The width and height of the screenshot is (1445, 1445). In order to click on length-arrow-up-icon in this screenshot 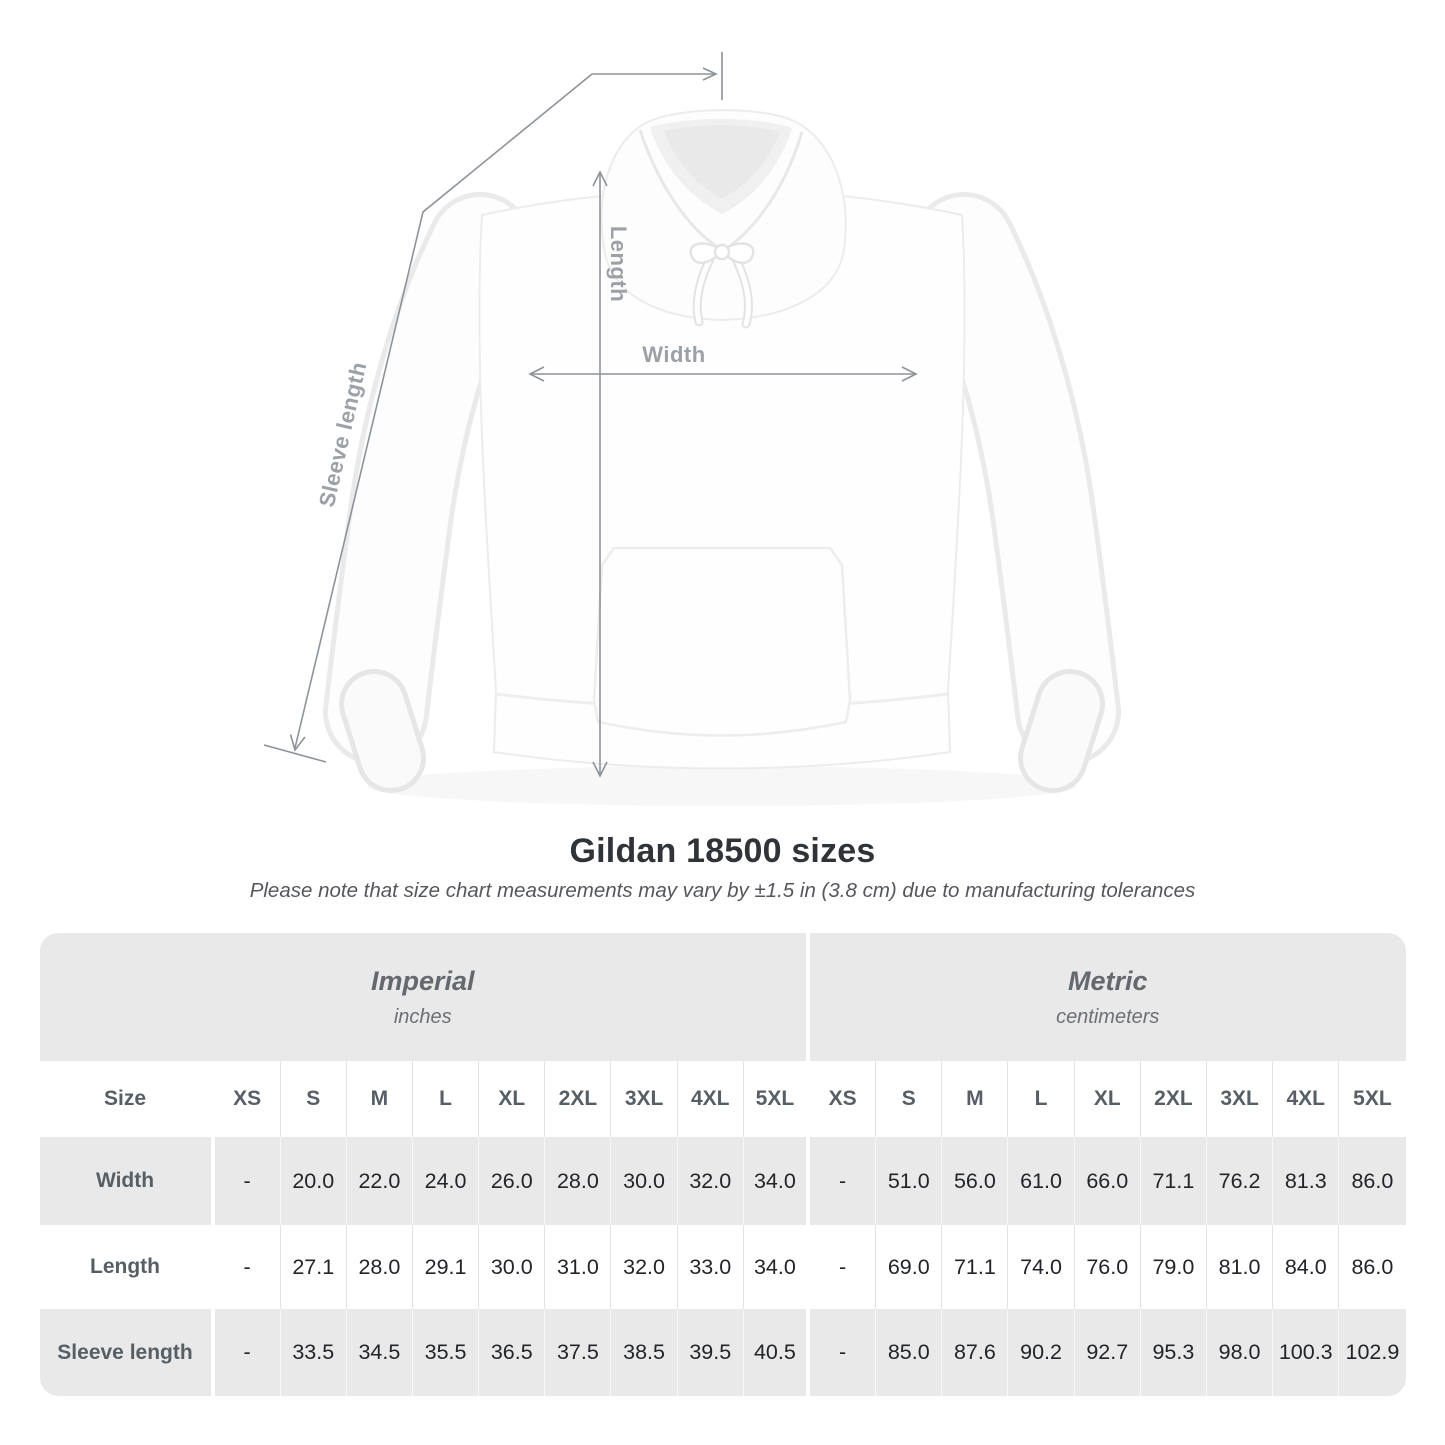, I will do `click(600, 178)`.